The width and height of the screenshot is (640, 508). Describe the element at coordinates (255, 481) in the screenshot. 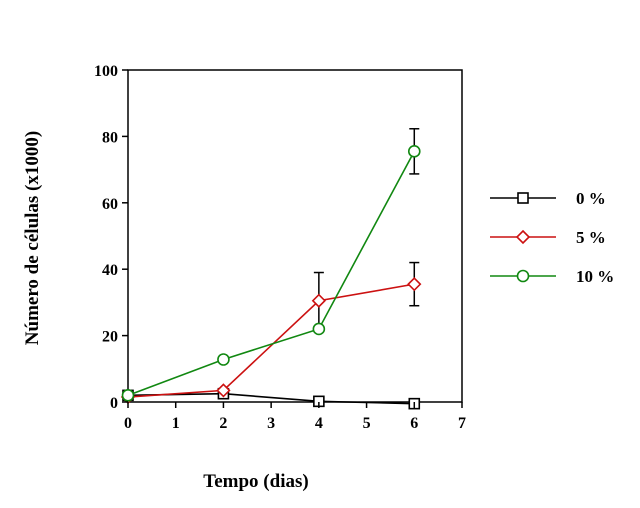

I see `x-axis-title: Tempo (dias)` at that location.